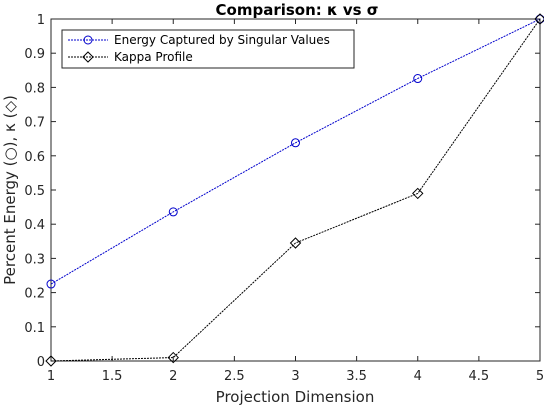  What do you see at coordinates (34, 191) in the screenshot?
I see `y-tick-label: 0.5` at bounding box center [34, 191].